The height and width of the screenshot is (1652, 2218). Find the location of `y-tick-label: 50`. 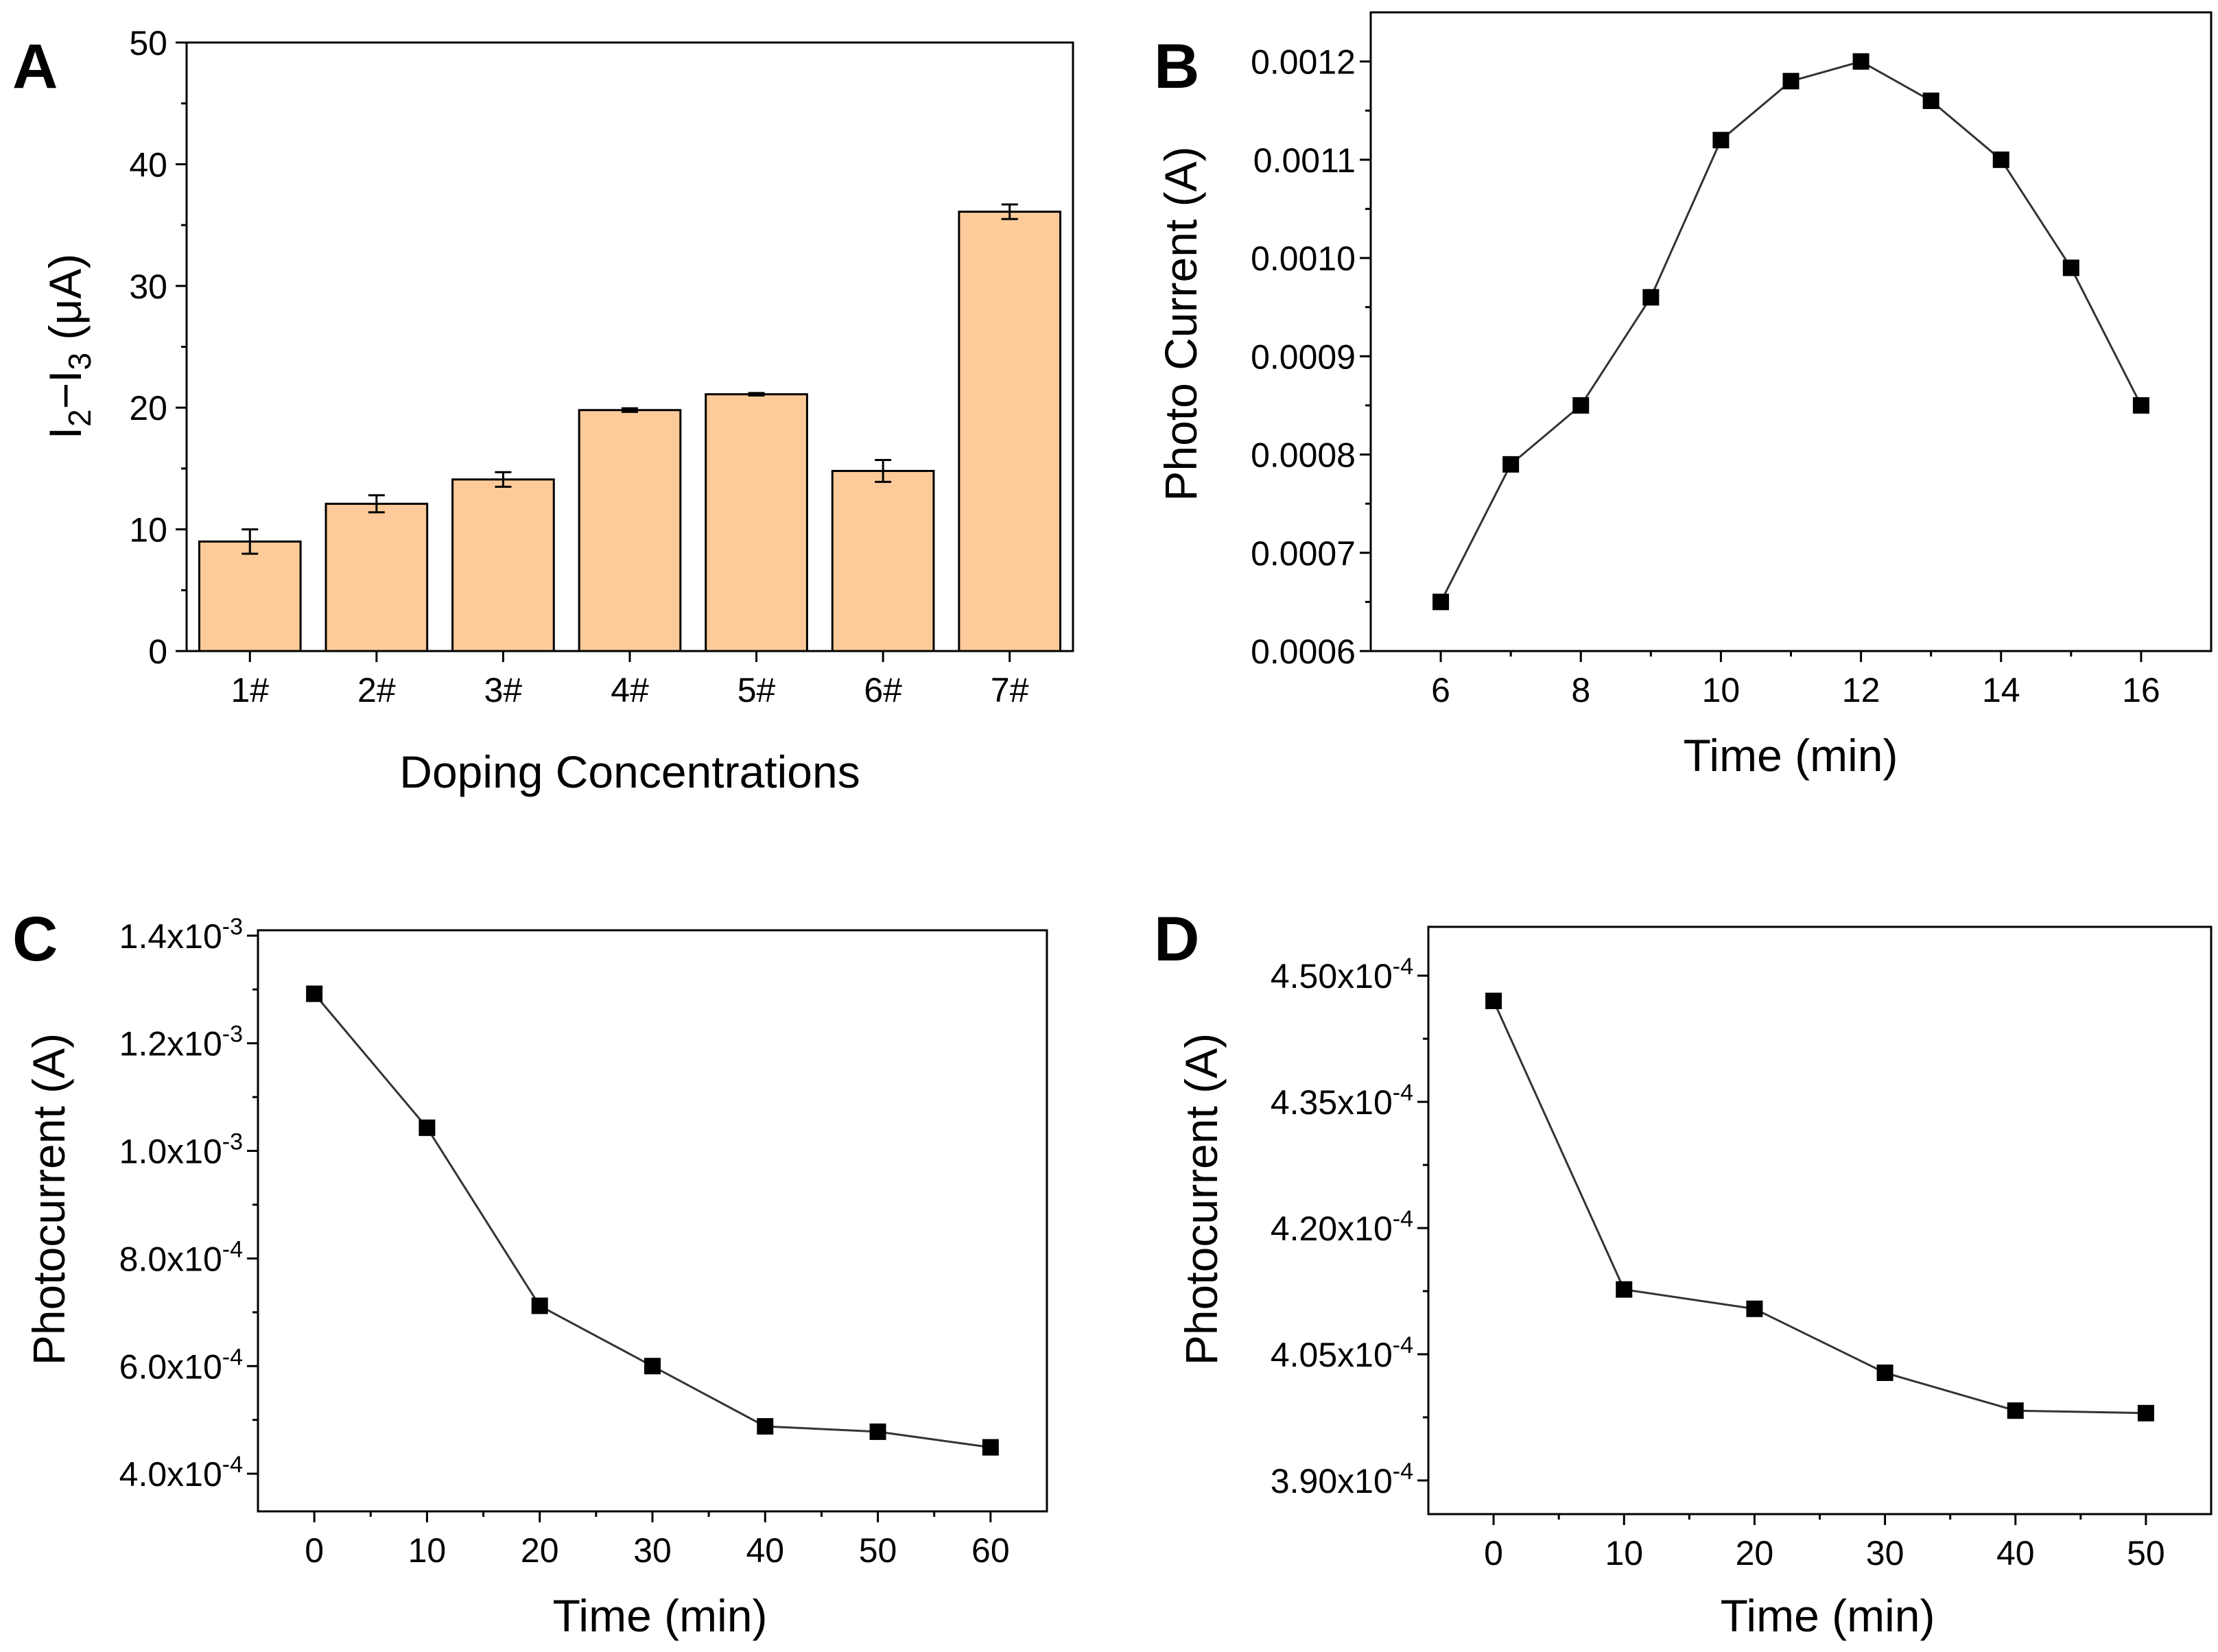

y-tick-label: 50 is located at coordinates (148, 43).